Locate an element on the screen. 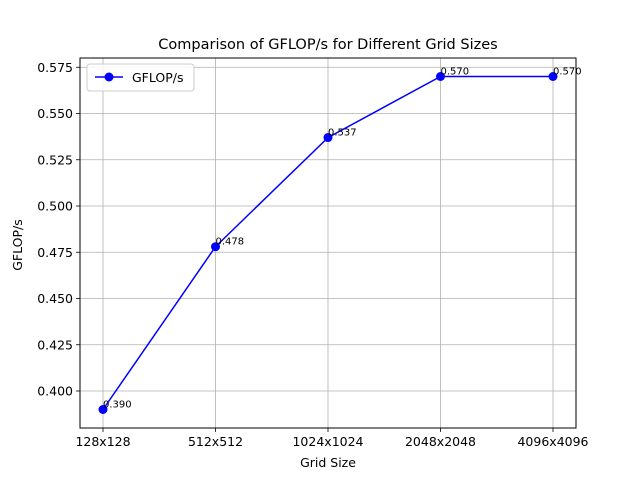 The height and width of the screenshot is (480, 640). data-label: 0.478 is located at coordinates (230, 242).